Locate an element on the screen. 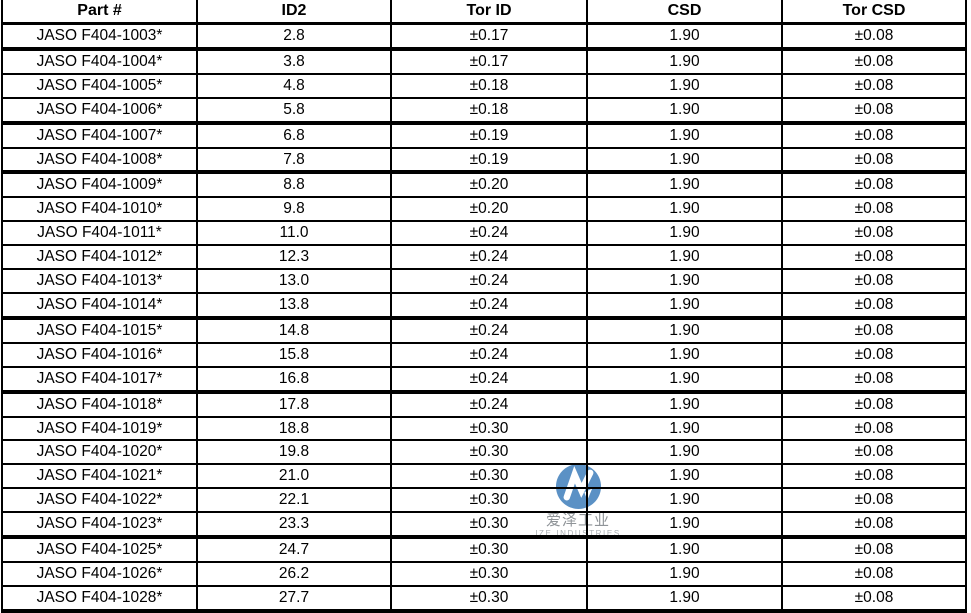 The width and height of the screenshot is (971, 613). table-cell: 18.8 is located at coordinates (294, 428).